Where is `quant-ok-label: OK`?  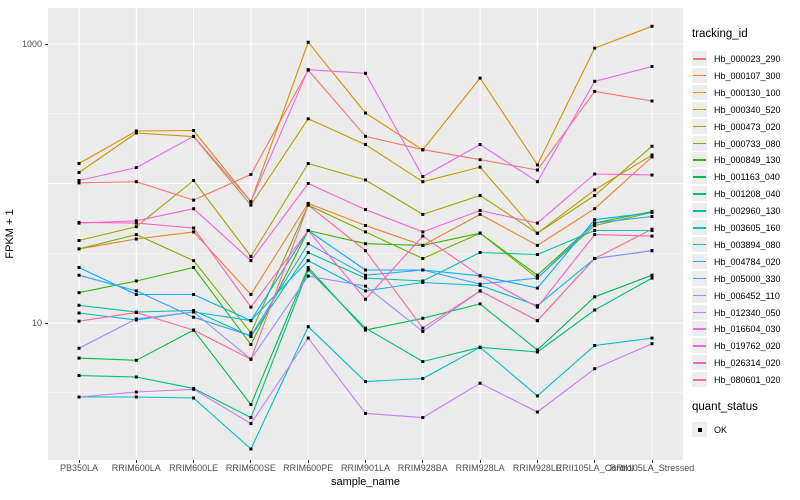 quant-ok-label: OK is located at coordinates (721, 430).